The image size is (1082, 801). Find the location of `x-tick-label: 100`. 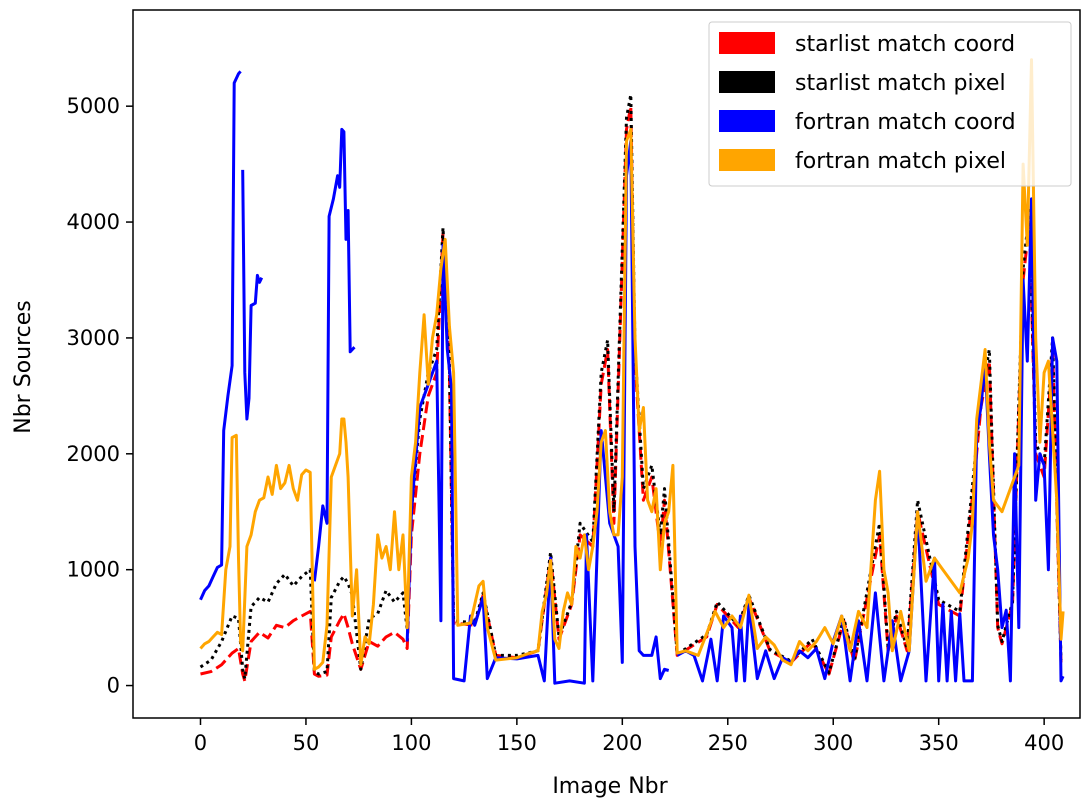

x-tick-label: 100 is located at coordinates (411, 743).